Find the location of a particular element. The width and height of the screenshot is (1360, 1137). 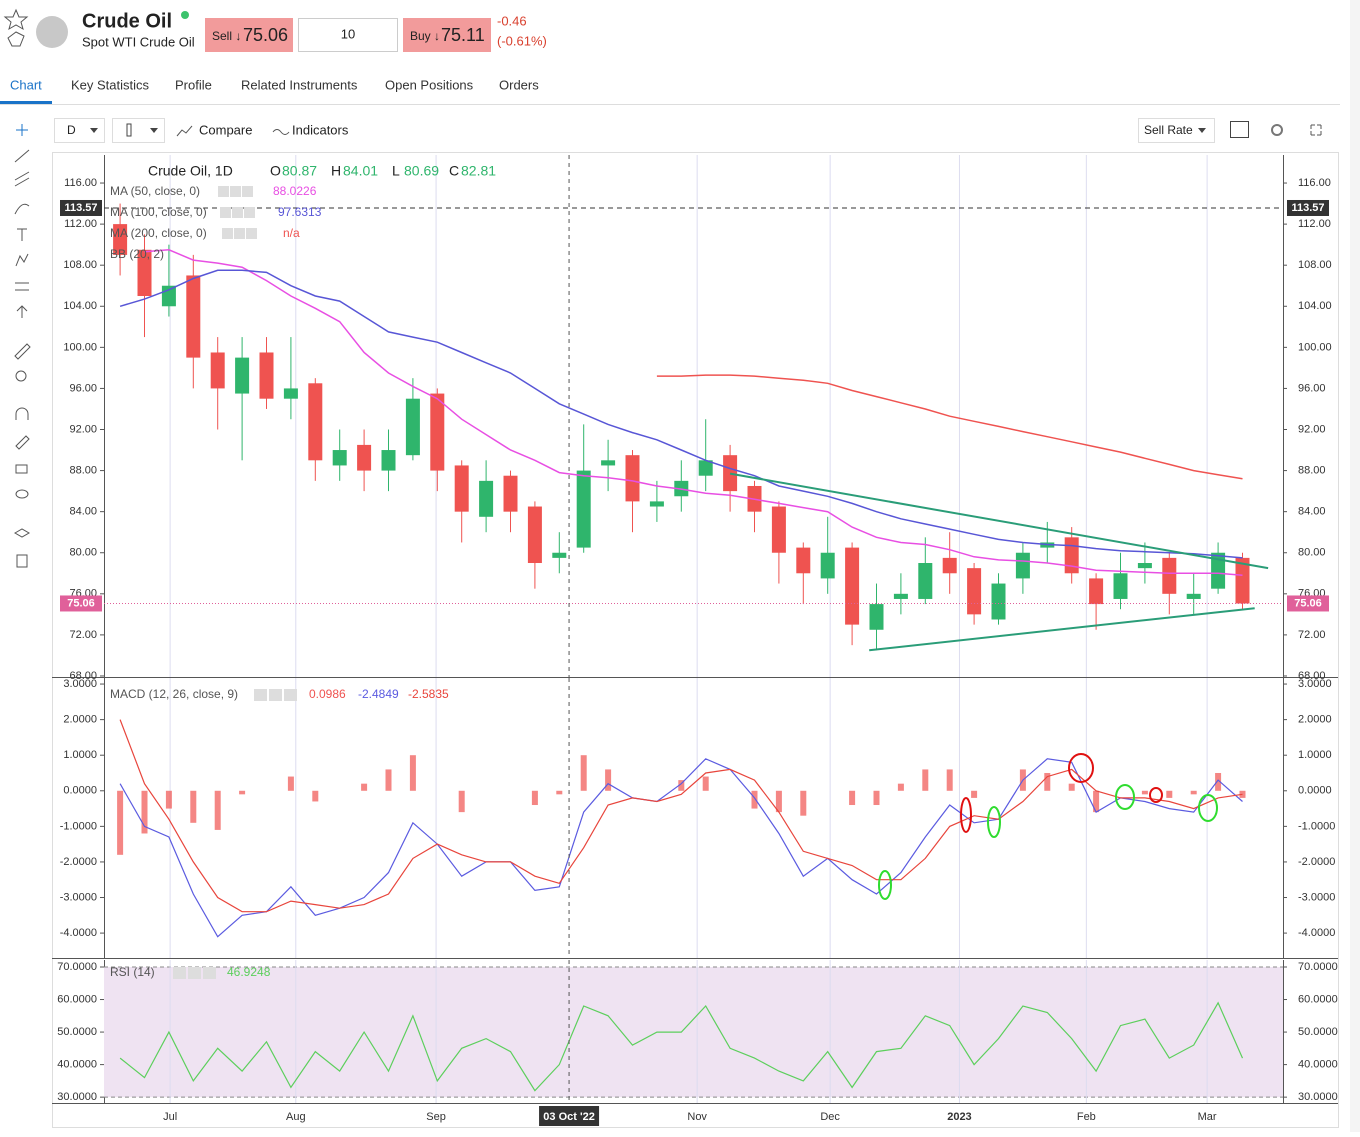

brush-tool is located at coordinates (22, 209).